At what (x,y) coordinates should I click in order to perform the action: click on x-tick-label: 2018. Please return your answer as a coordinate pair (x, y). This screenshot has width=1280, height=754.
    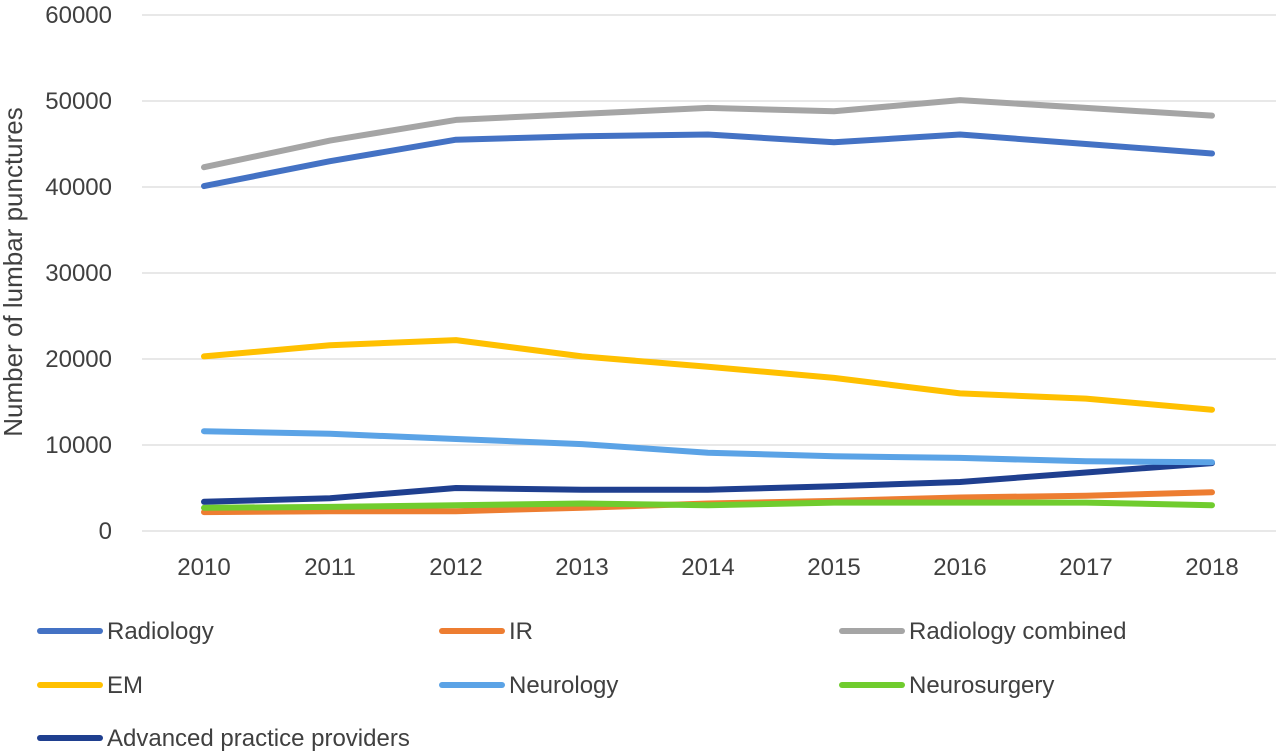
    Looking at the image, I should click on (1211, 567).